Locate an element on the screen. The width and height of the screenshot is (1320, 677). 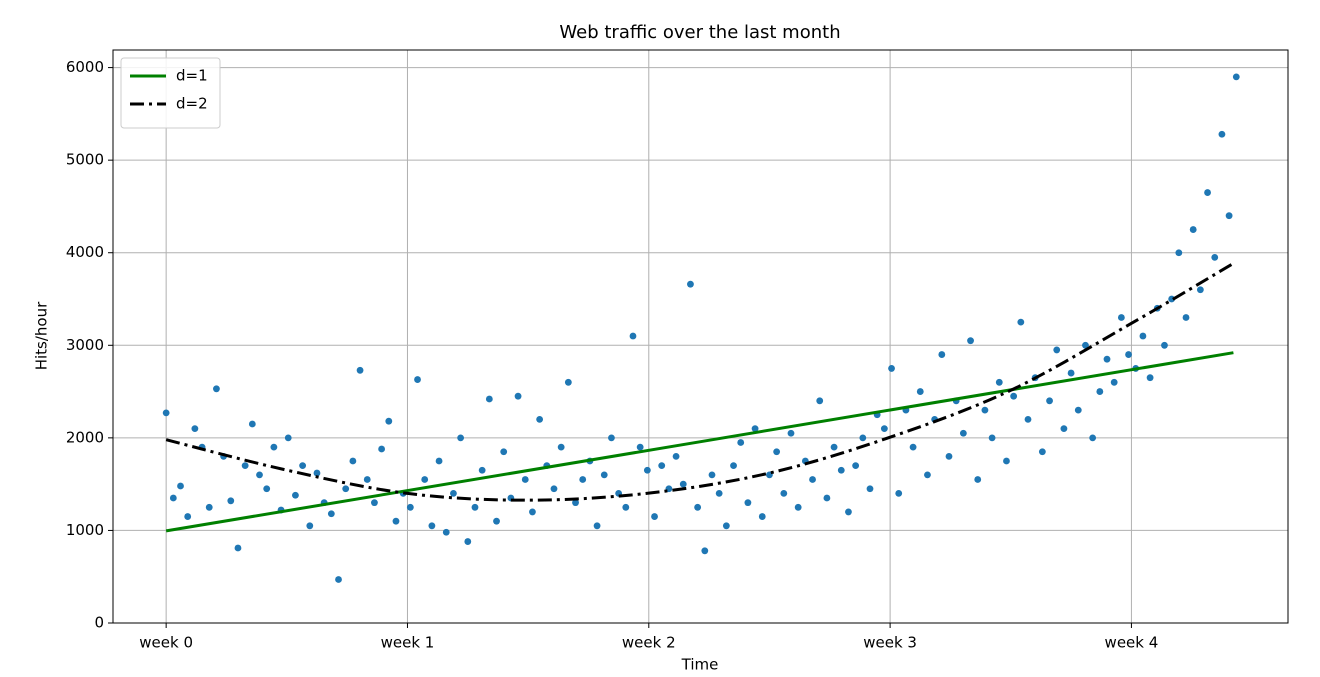
x-tick-label: week 4 is located at coordinates (1132, 643).